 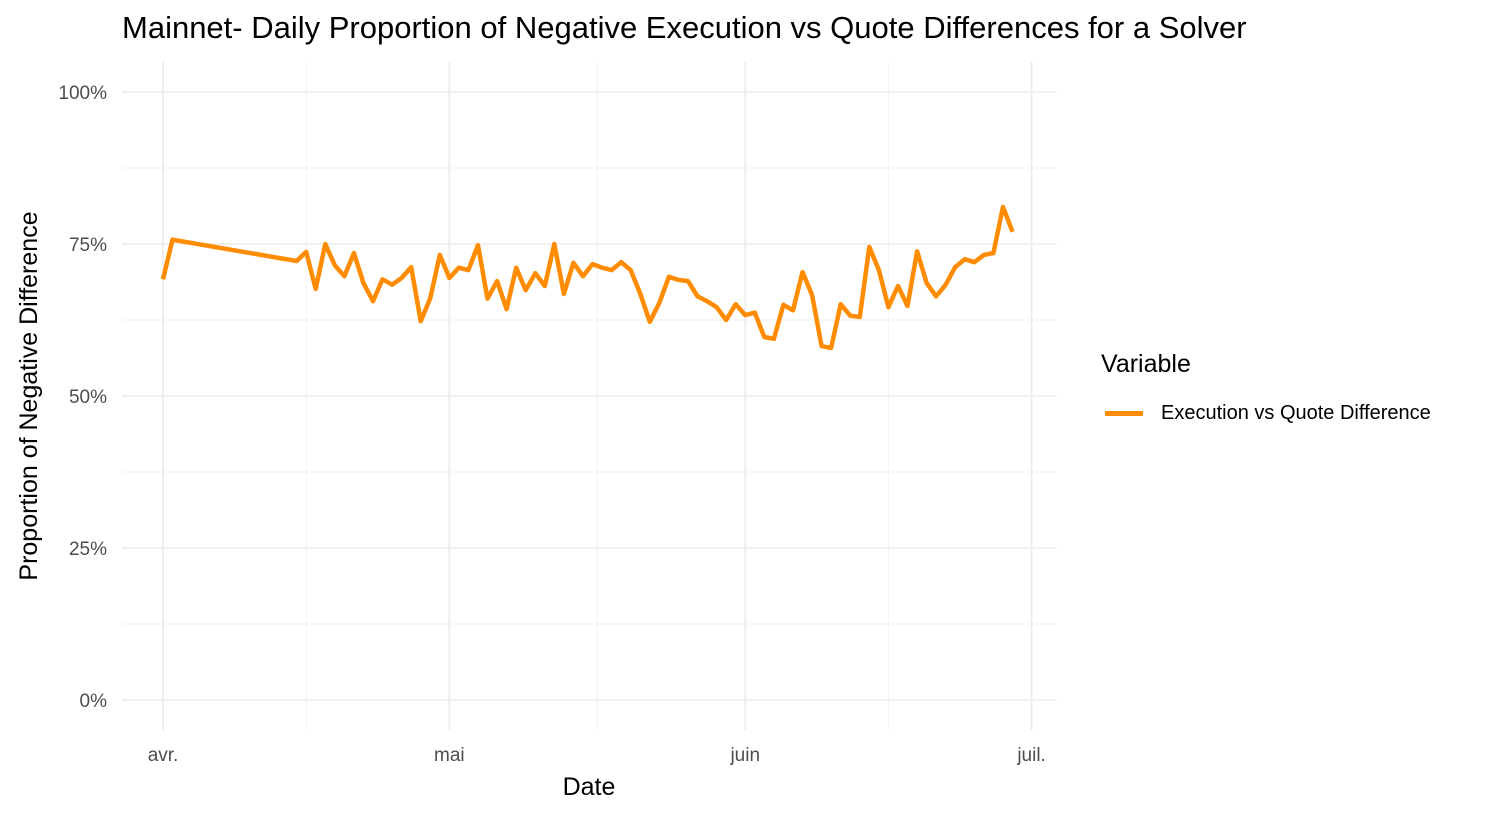 I want to click on x-axis-title: Date, so click(x=589, y=787).